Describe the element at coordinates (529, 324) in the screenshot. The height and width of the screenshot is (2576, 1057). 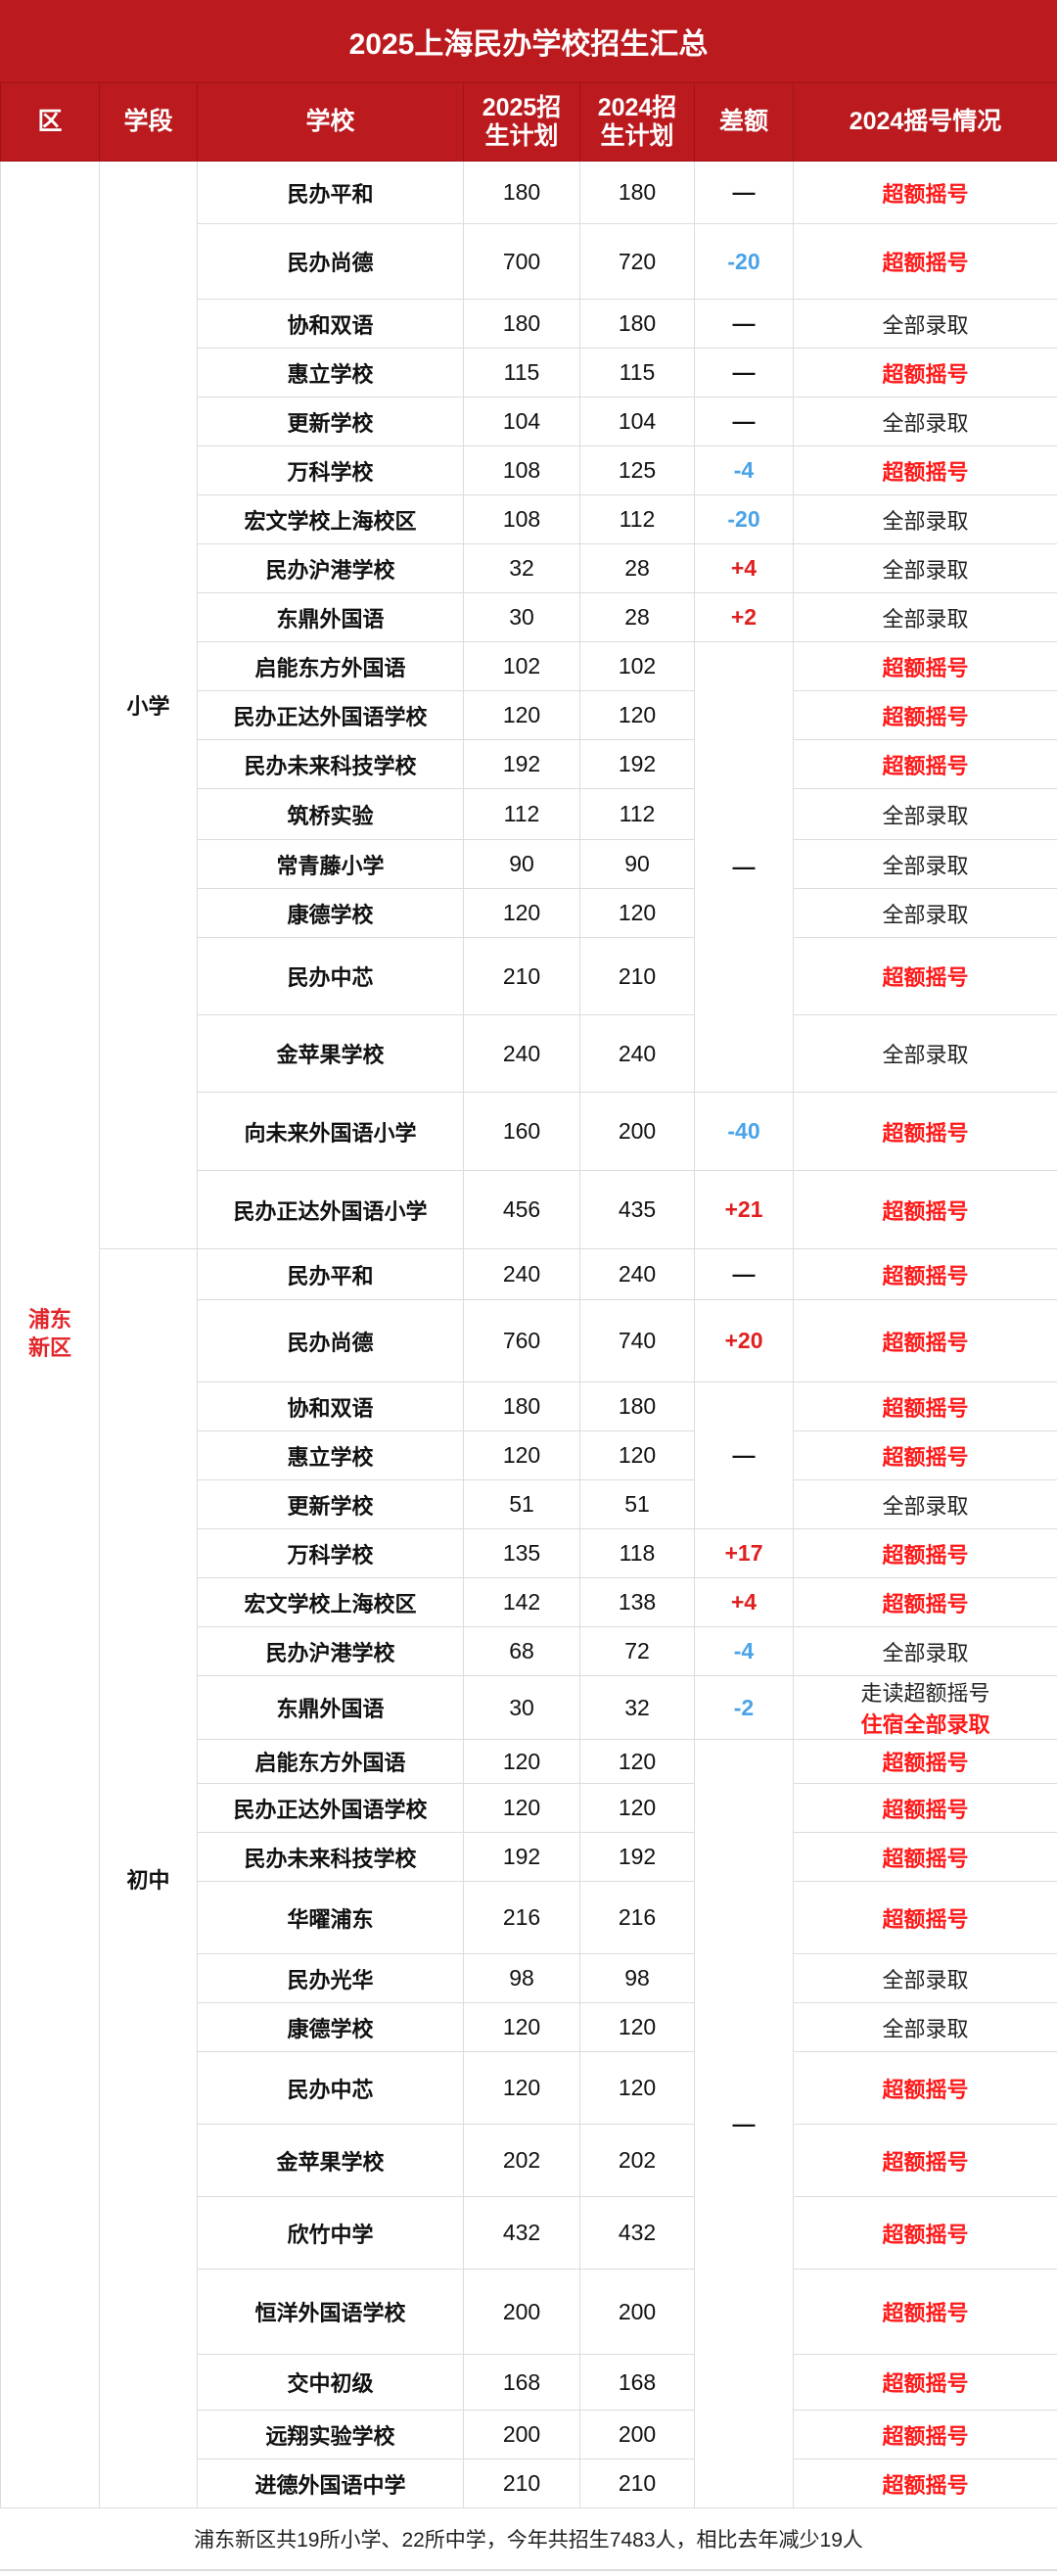
I see `table-row: 协和双语 180 180— 全部录取` at that location.